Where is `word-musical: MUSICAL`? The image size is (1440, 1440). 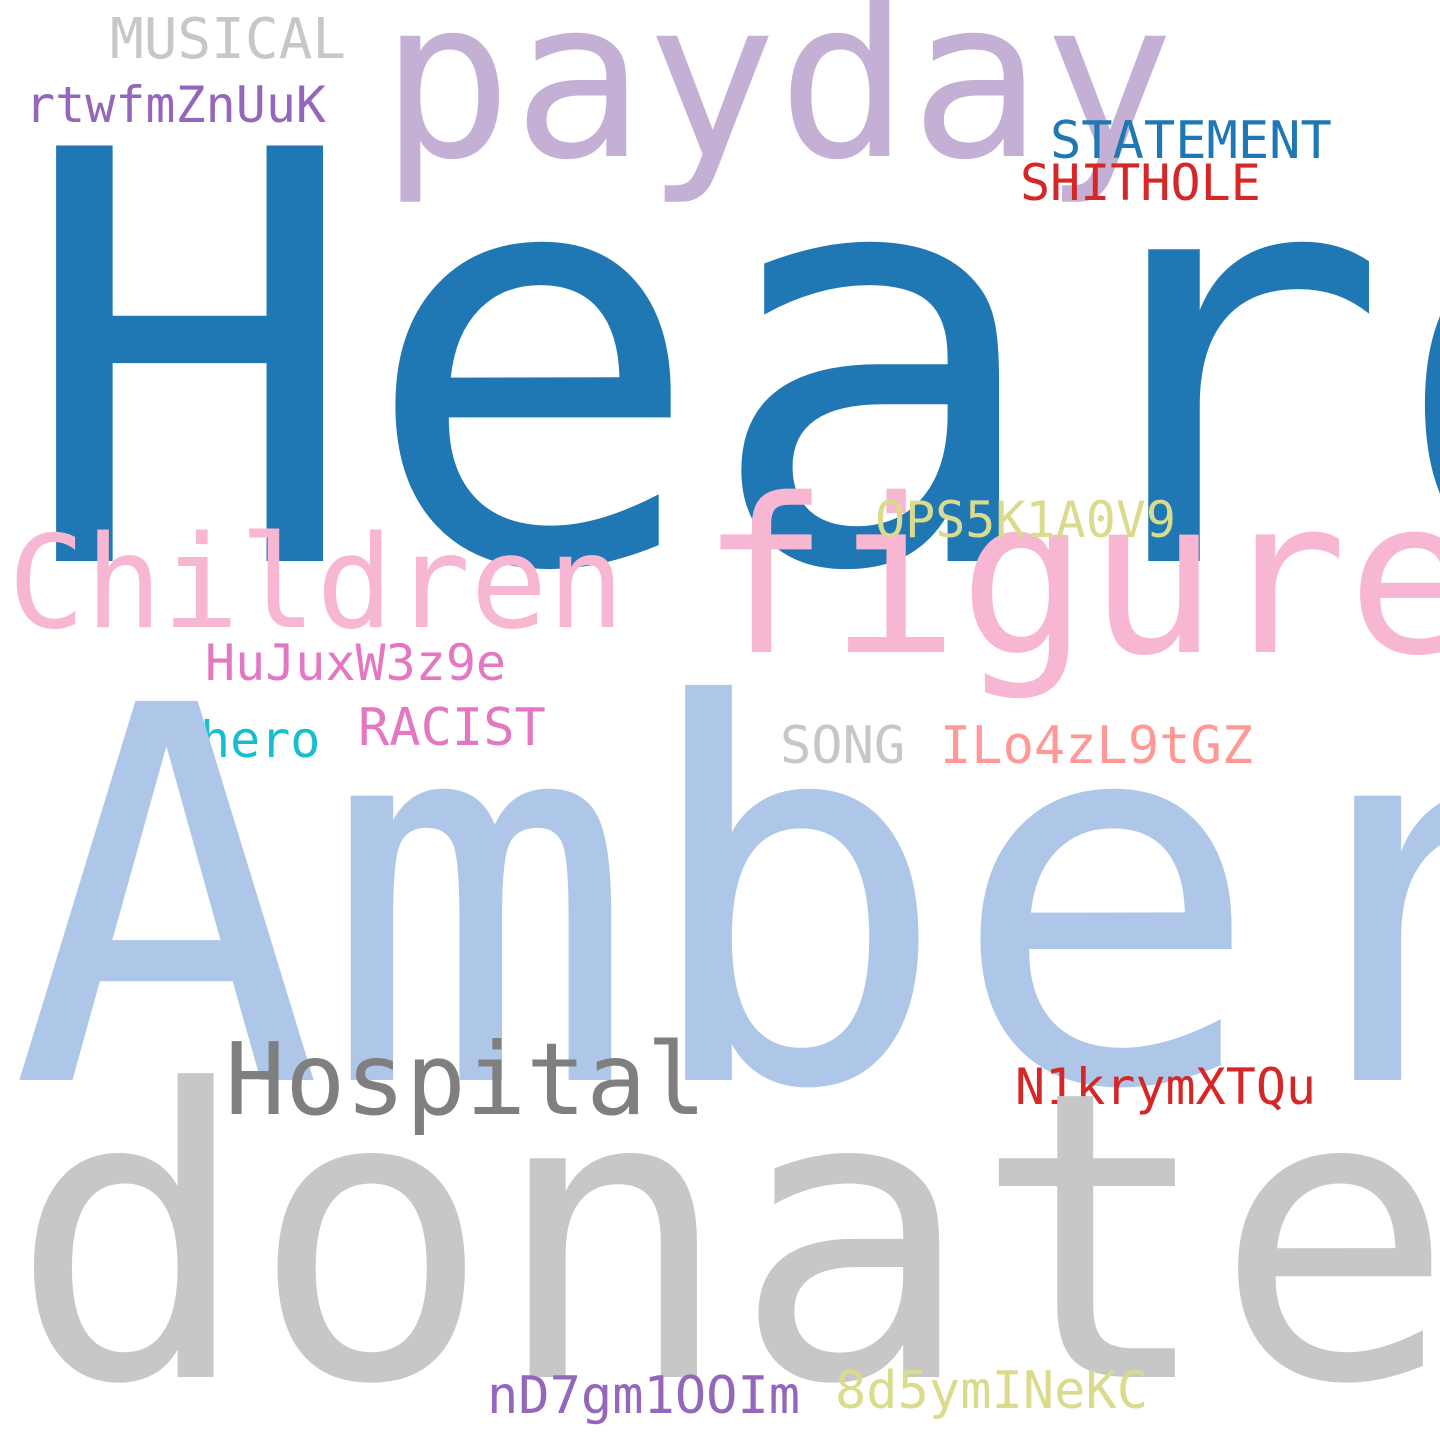
word-musical: MUSICAL is located at coordinates (228, 39).